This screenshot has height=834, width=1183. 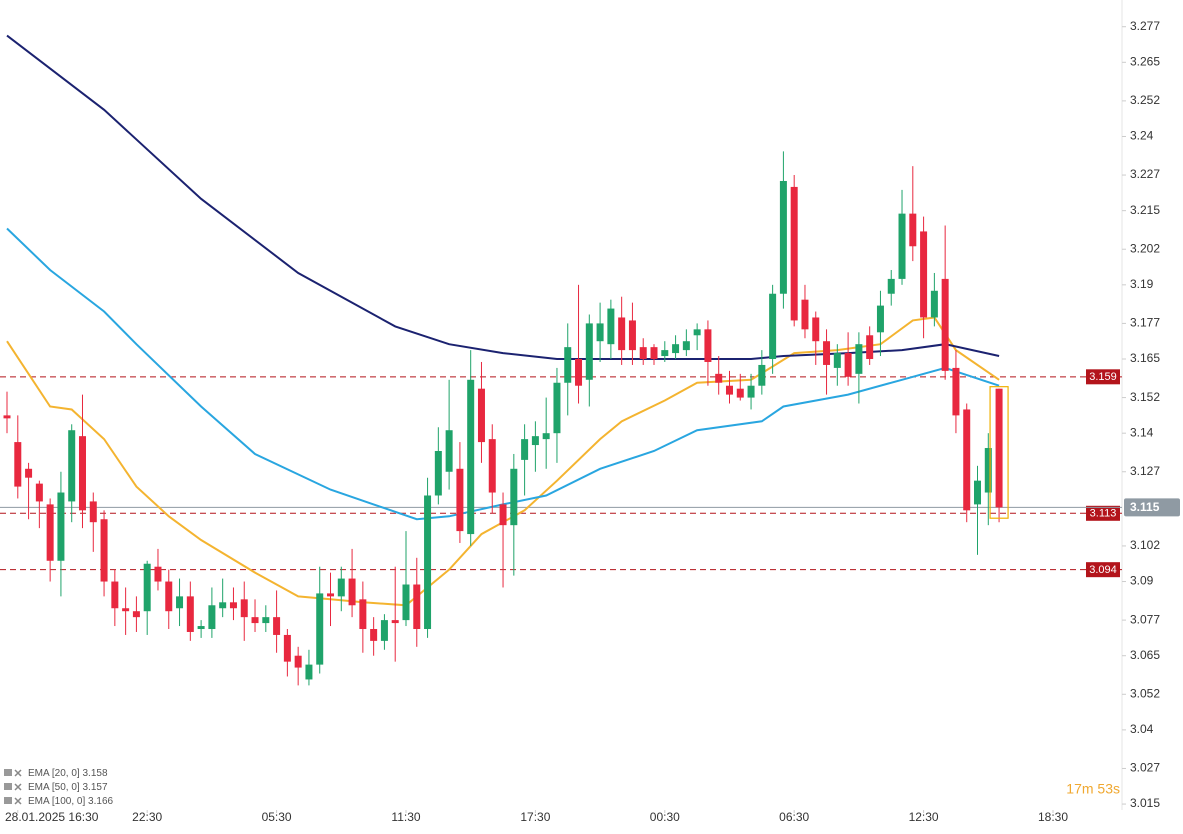 What do you see at coordinates (999, 452) in the screenshot?
I see `active-candle-highlight` at bounding box center [999, 452].